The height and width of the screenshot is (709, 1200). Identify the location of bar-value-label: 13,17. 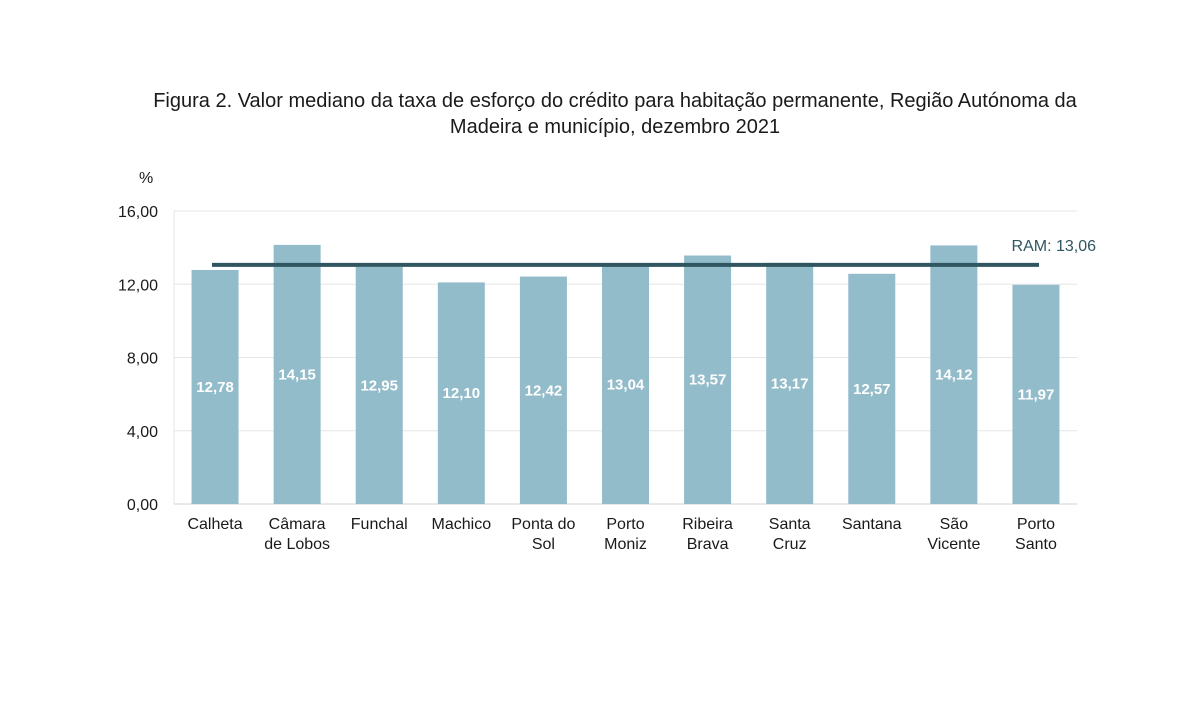
(790, 383).